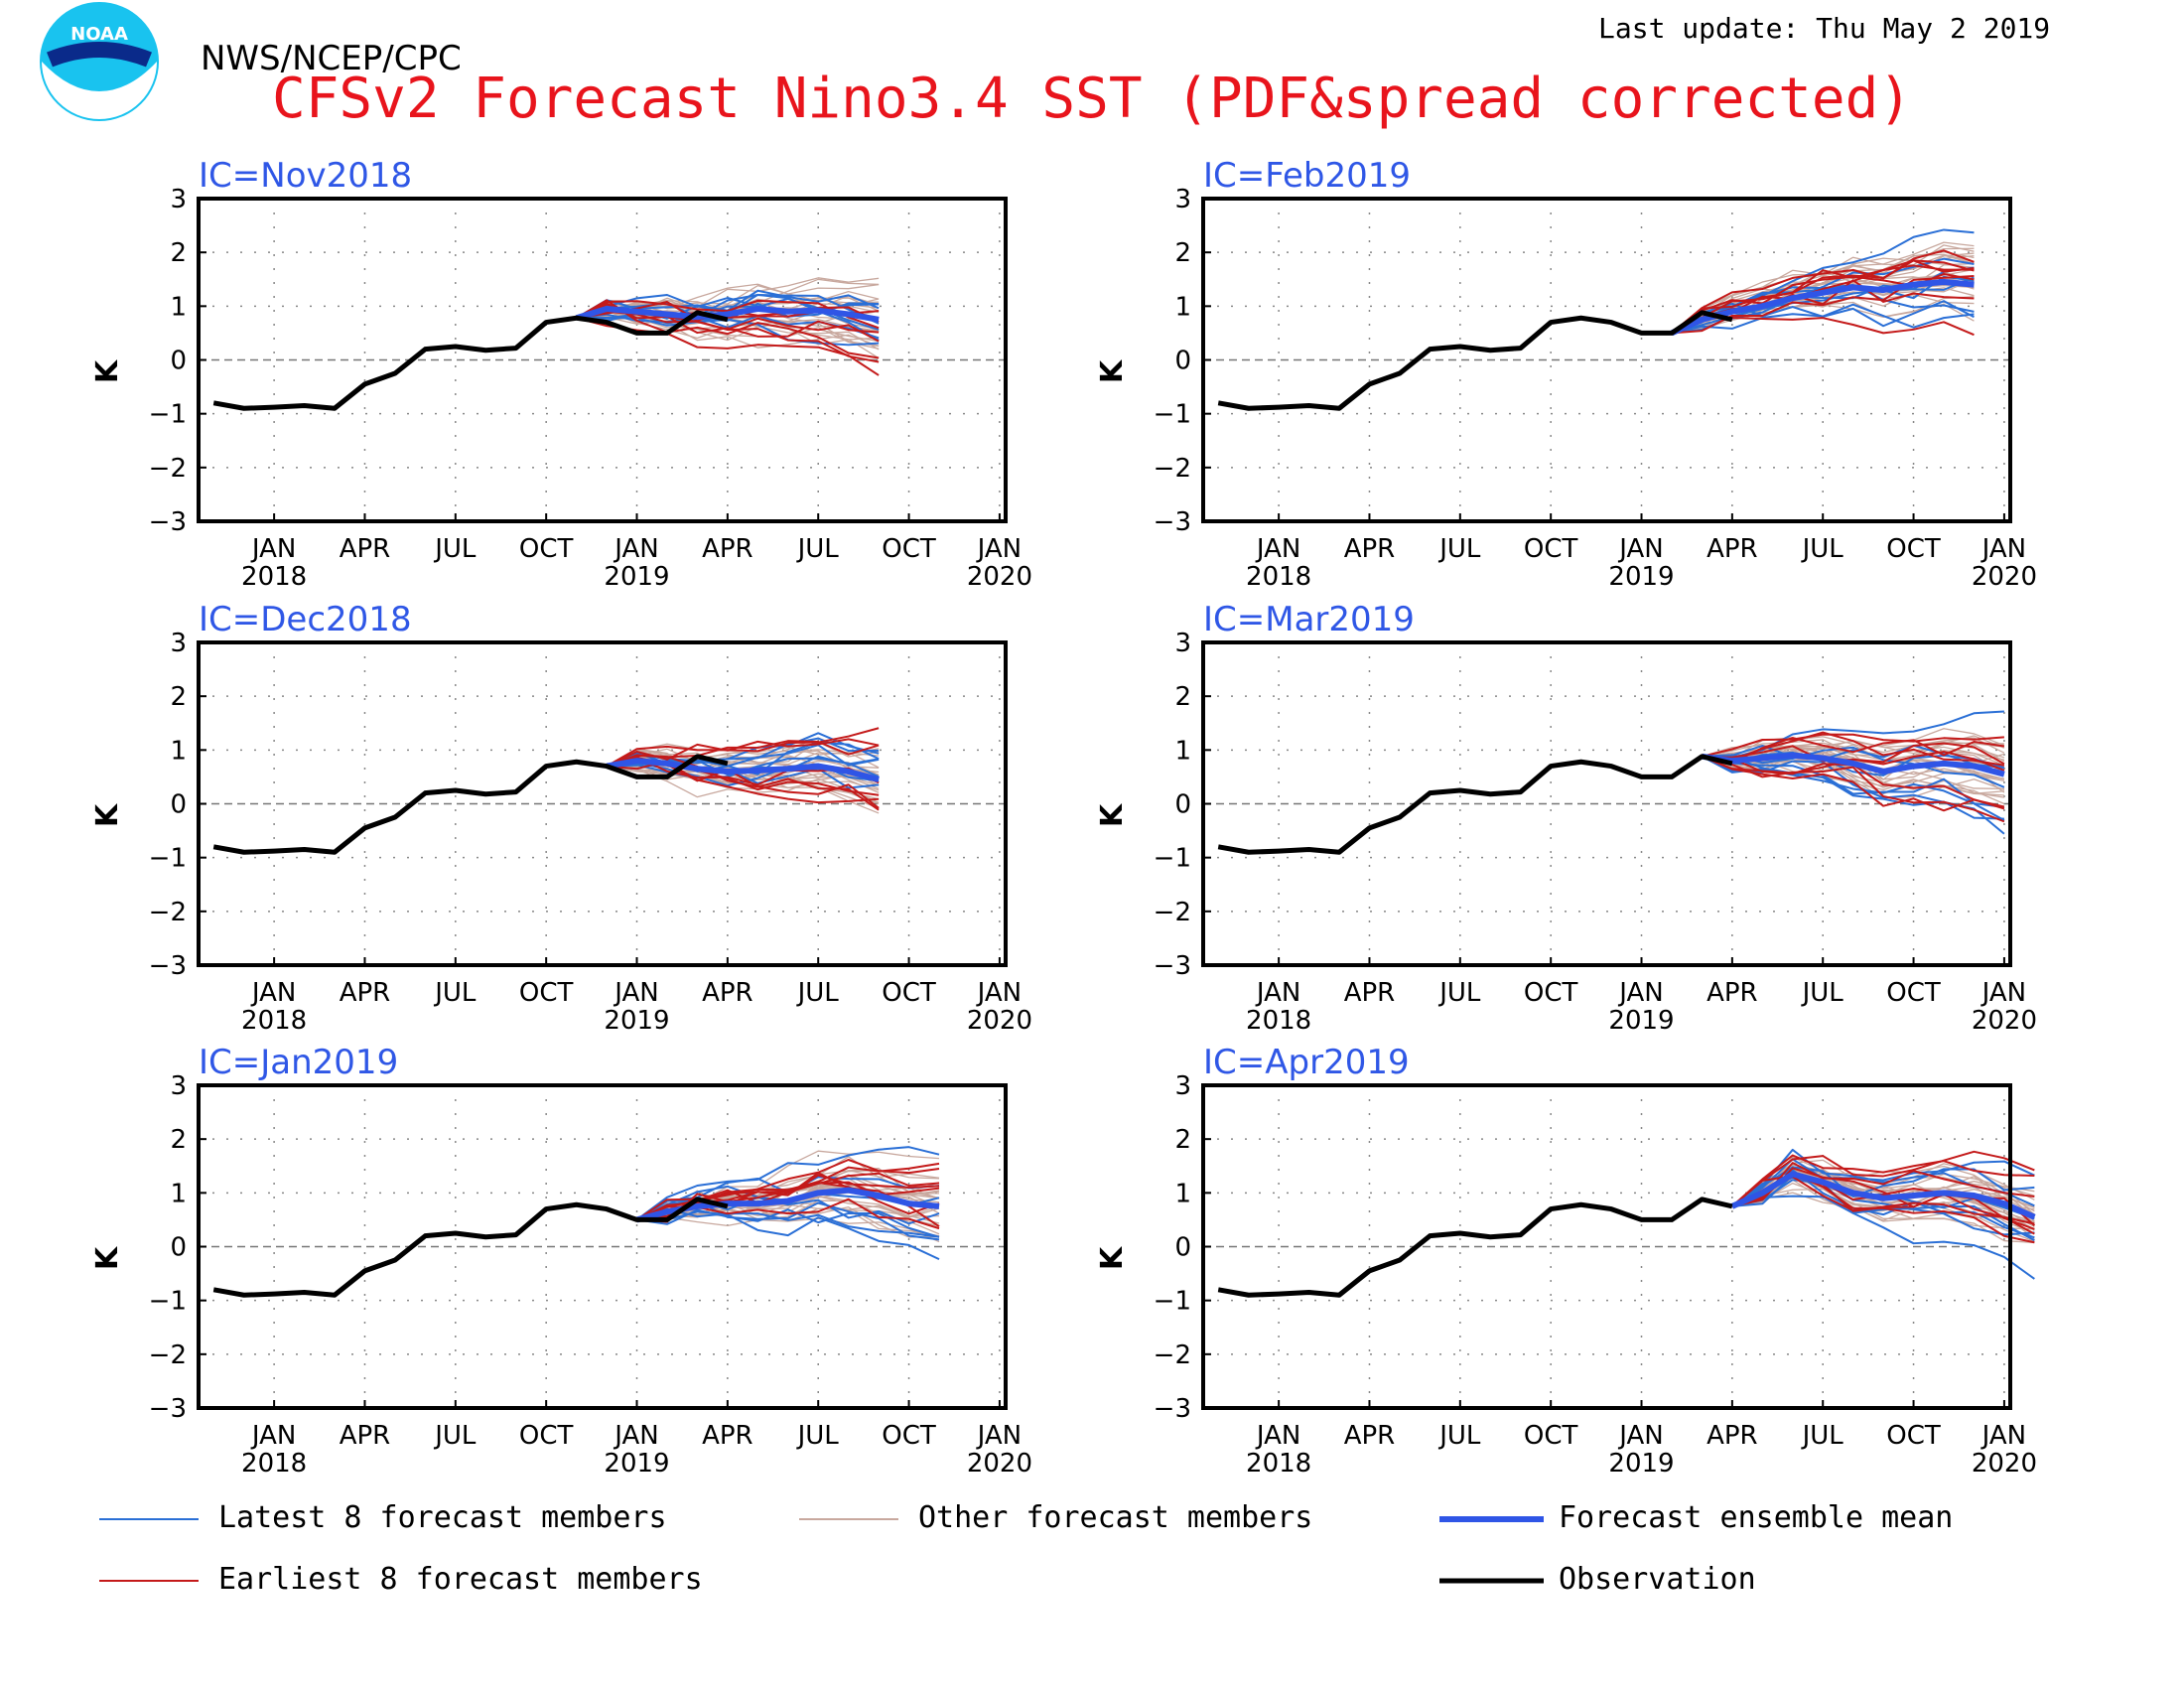 Image resolution: width=2184 pixels, height=1692 pixels. Describe the element at coordinates (178, 697) in the screenshot. I see `y-tick-label: 2` at that location.